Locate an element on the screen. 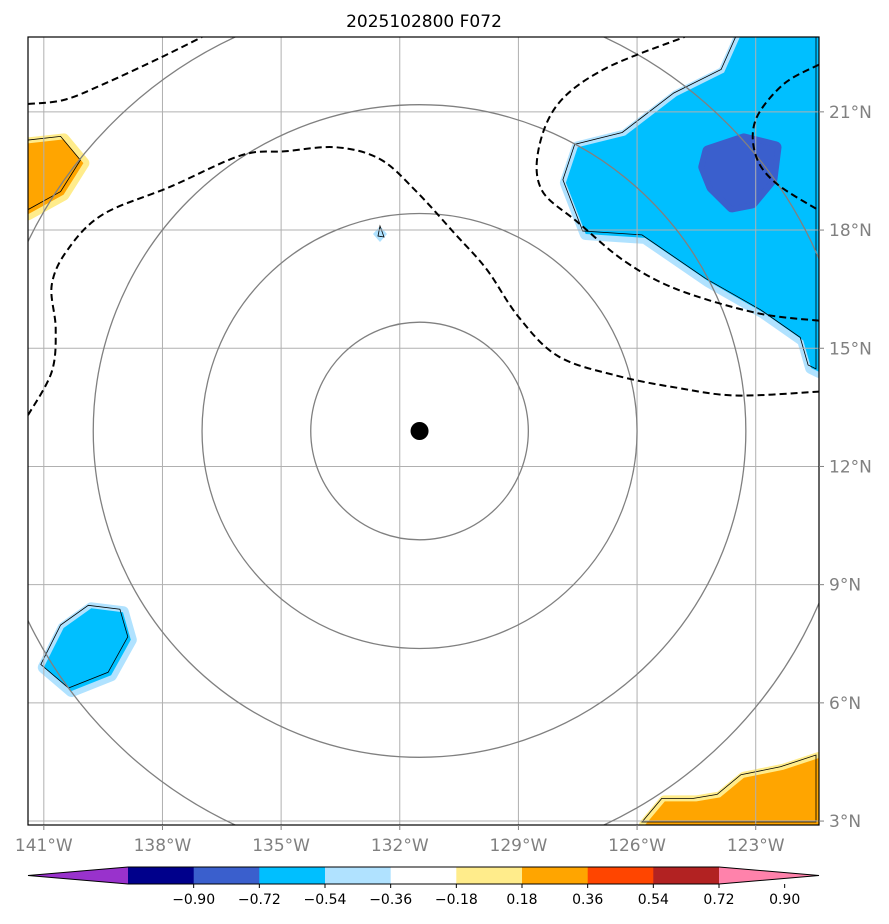 The width and height of the screenshot is (889, 924). colorbar-label-2: −0.54 is located at coordinates (325, 900).